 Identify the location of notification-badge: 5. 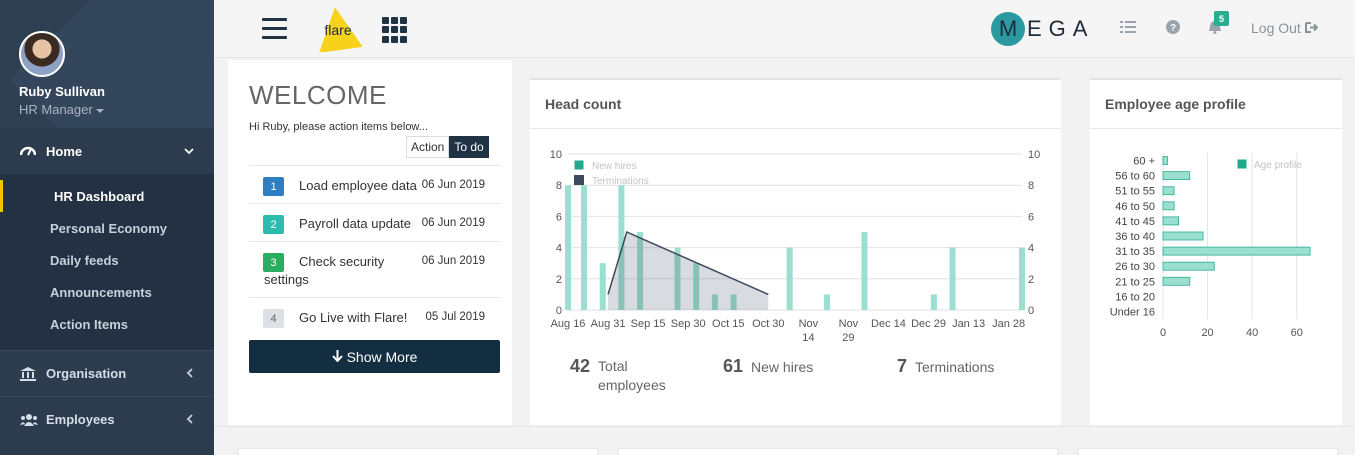
(1221, 18).